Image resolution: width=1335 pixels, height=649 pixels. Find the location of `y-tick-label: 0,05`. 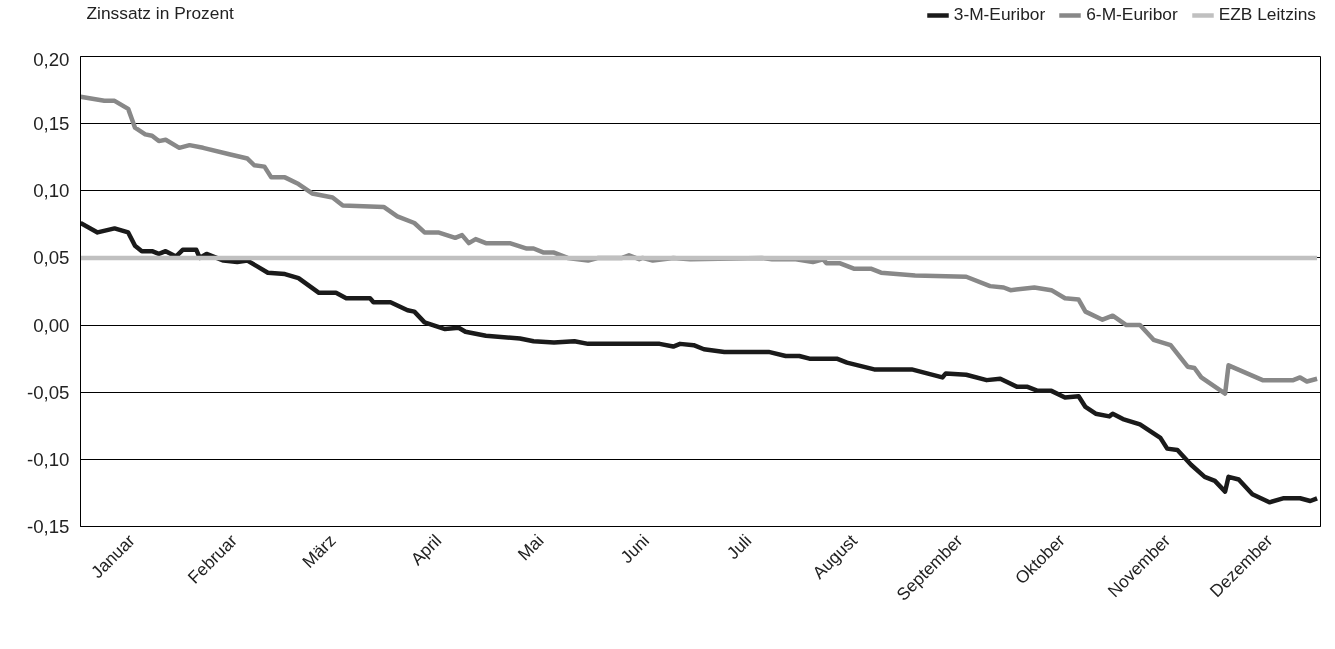

y-tick-label: 0,05 is located at coordinates (51, 258).